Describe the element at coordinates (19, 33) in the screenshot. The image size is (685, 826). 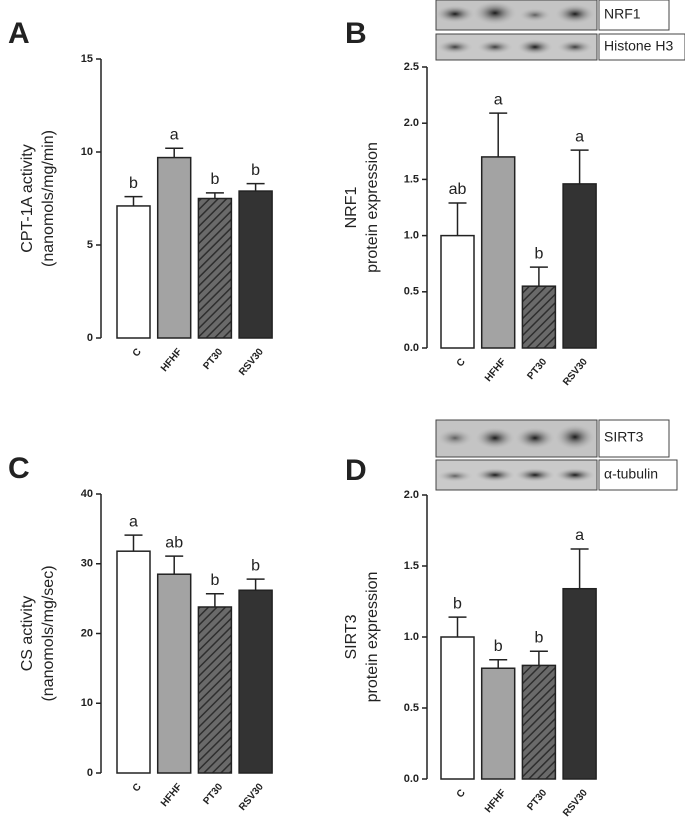
I see `panel-letter: A` at that location.